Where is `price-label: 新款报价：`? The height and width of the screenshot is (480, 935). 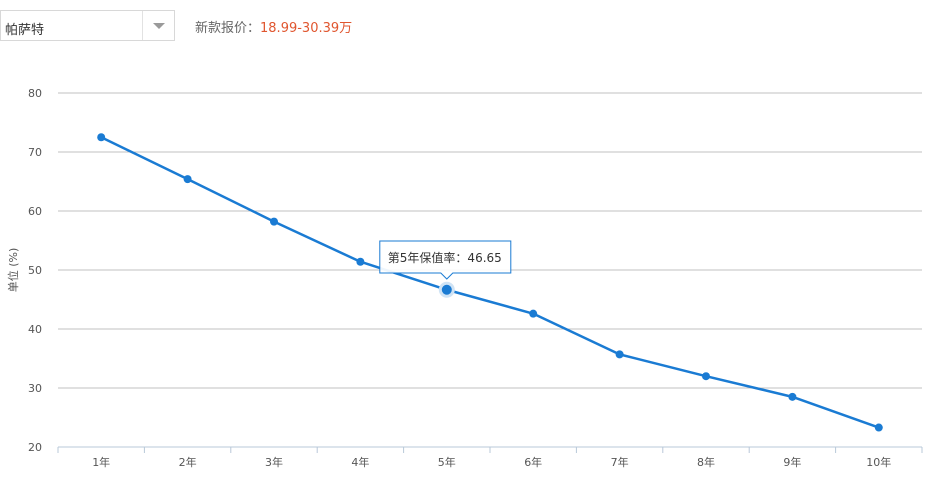 price-label: 新款报价： is located at coordinates (228, 28).